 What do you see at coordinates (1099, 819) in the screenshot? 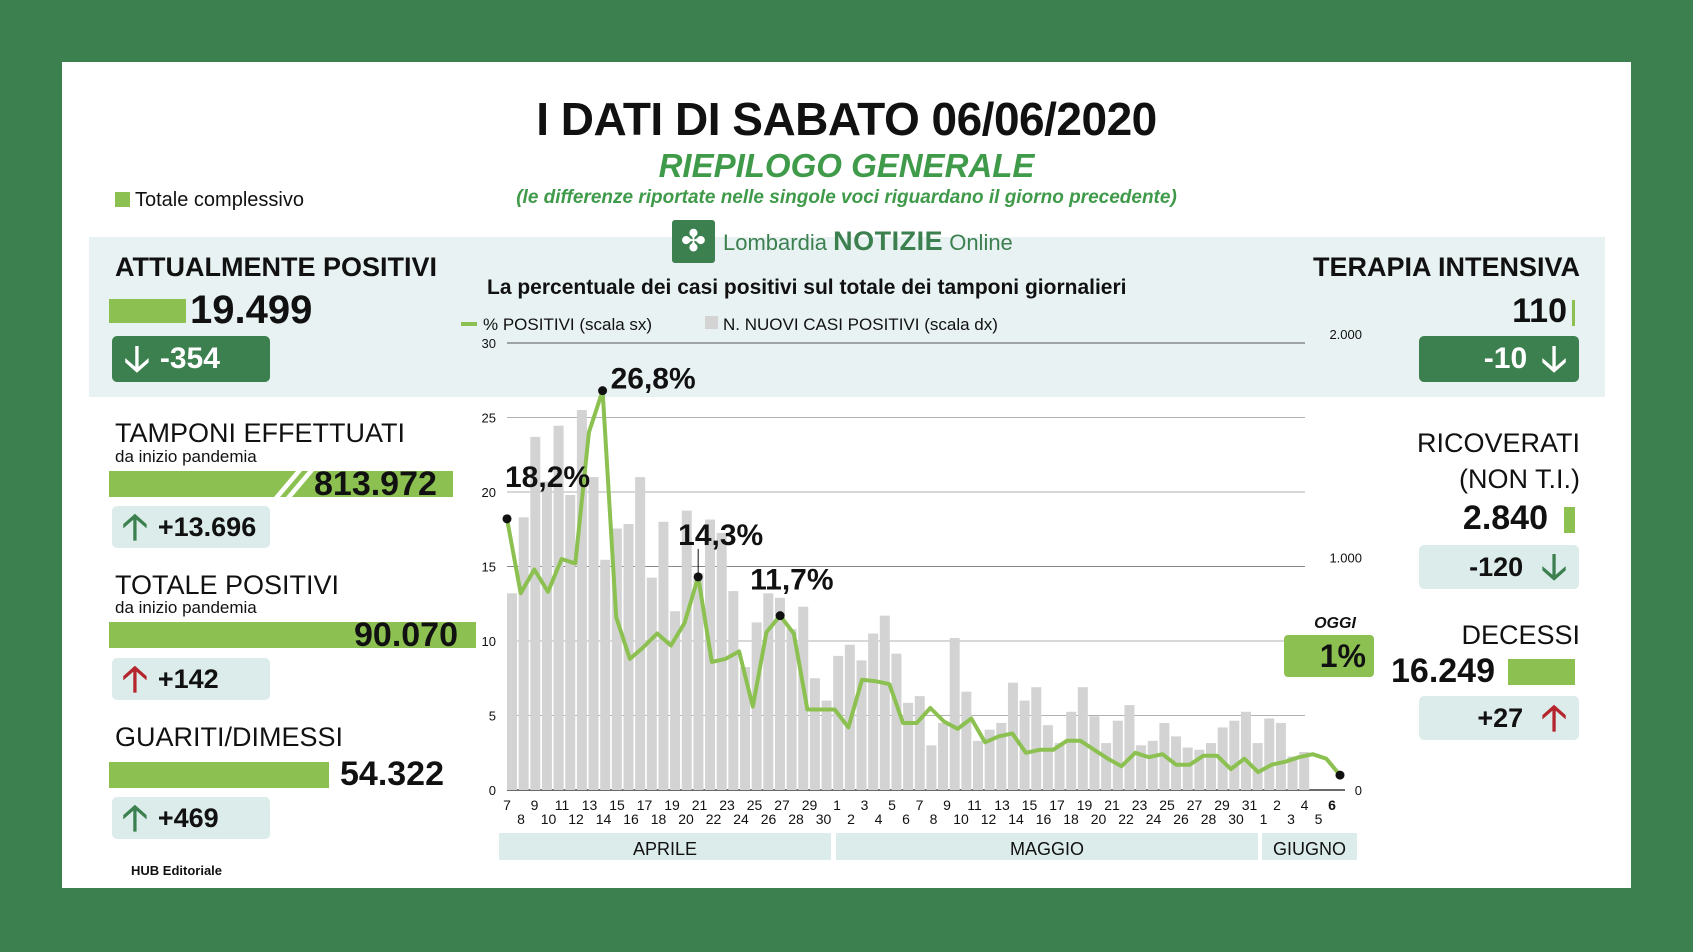
I see `x-tick-label: 20` at bounding box center [1099, 819].